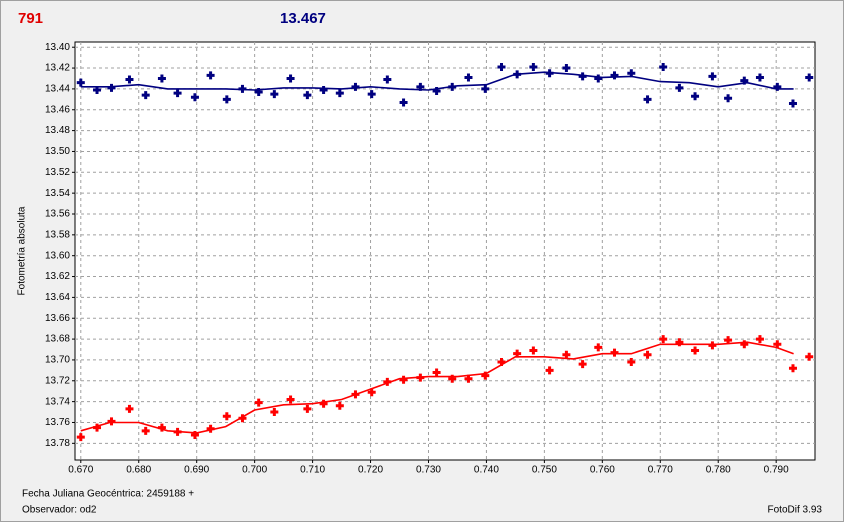 This screenshot has height=522, width=844. What do you see at coordinates (57, 443) in the screenshot?
I see `y-tick-label: 13.78` at bounding box center [57, 443].